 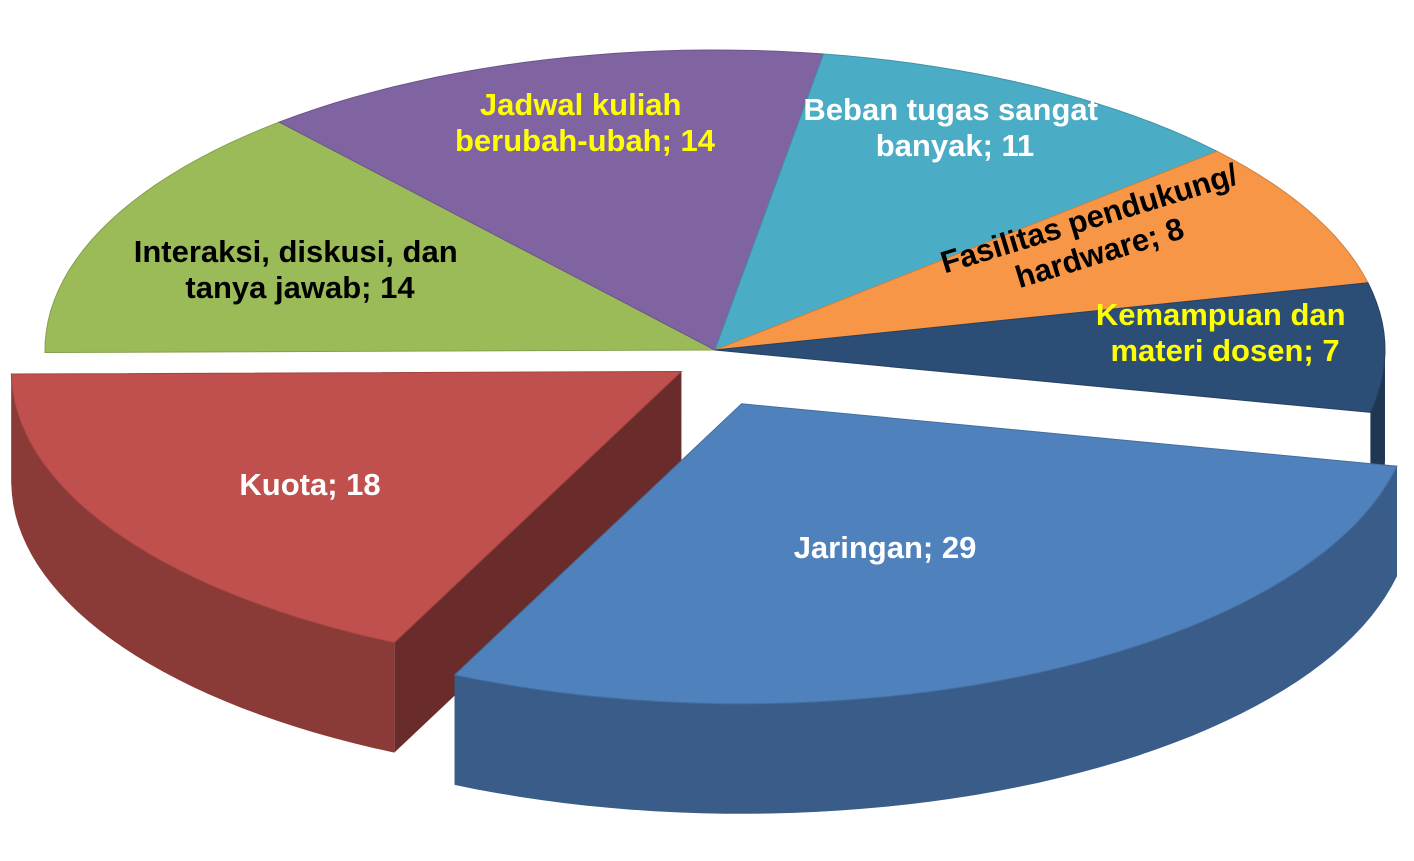 I want to click on data-label-line: Kuota; 18, so click(x=309, y=484).